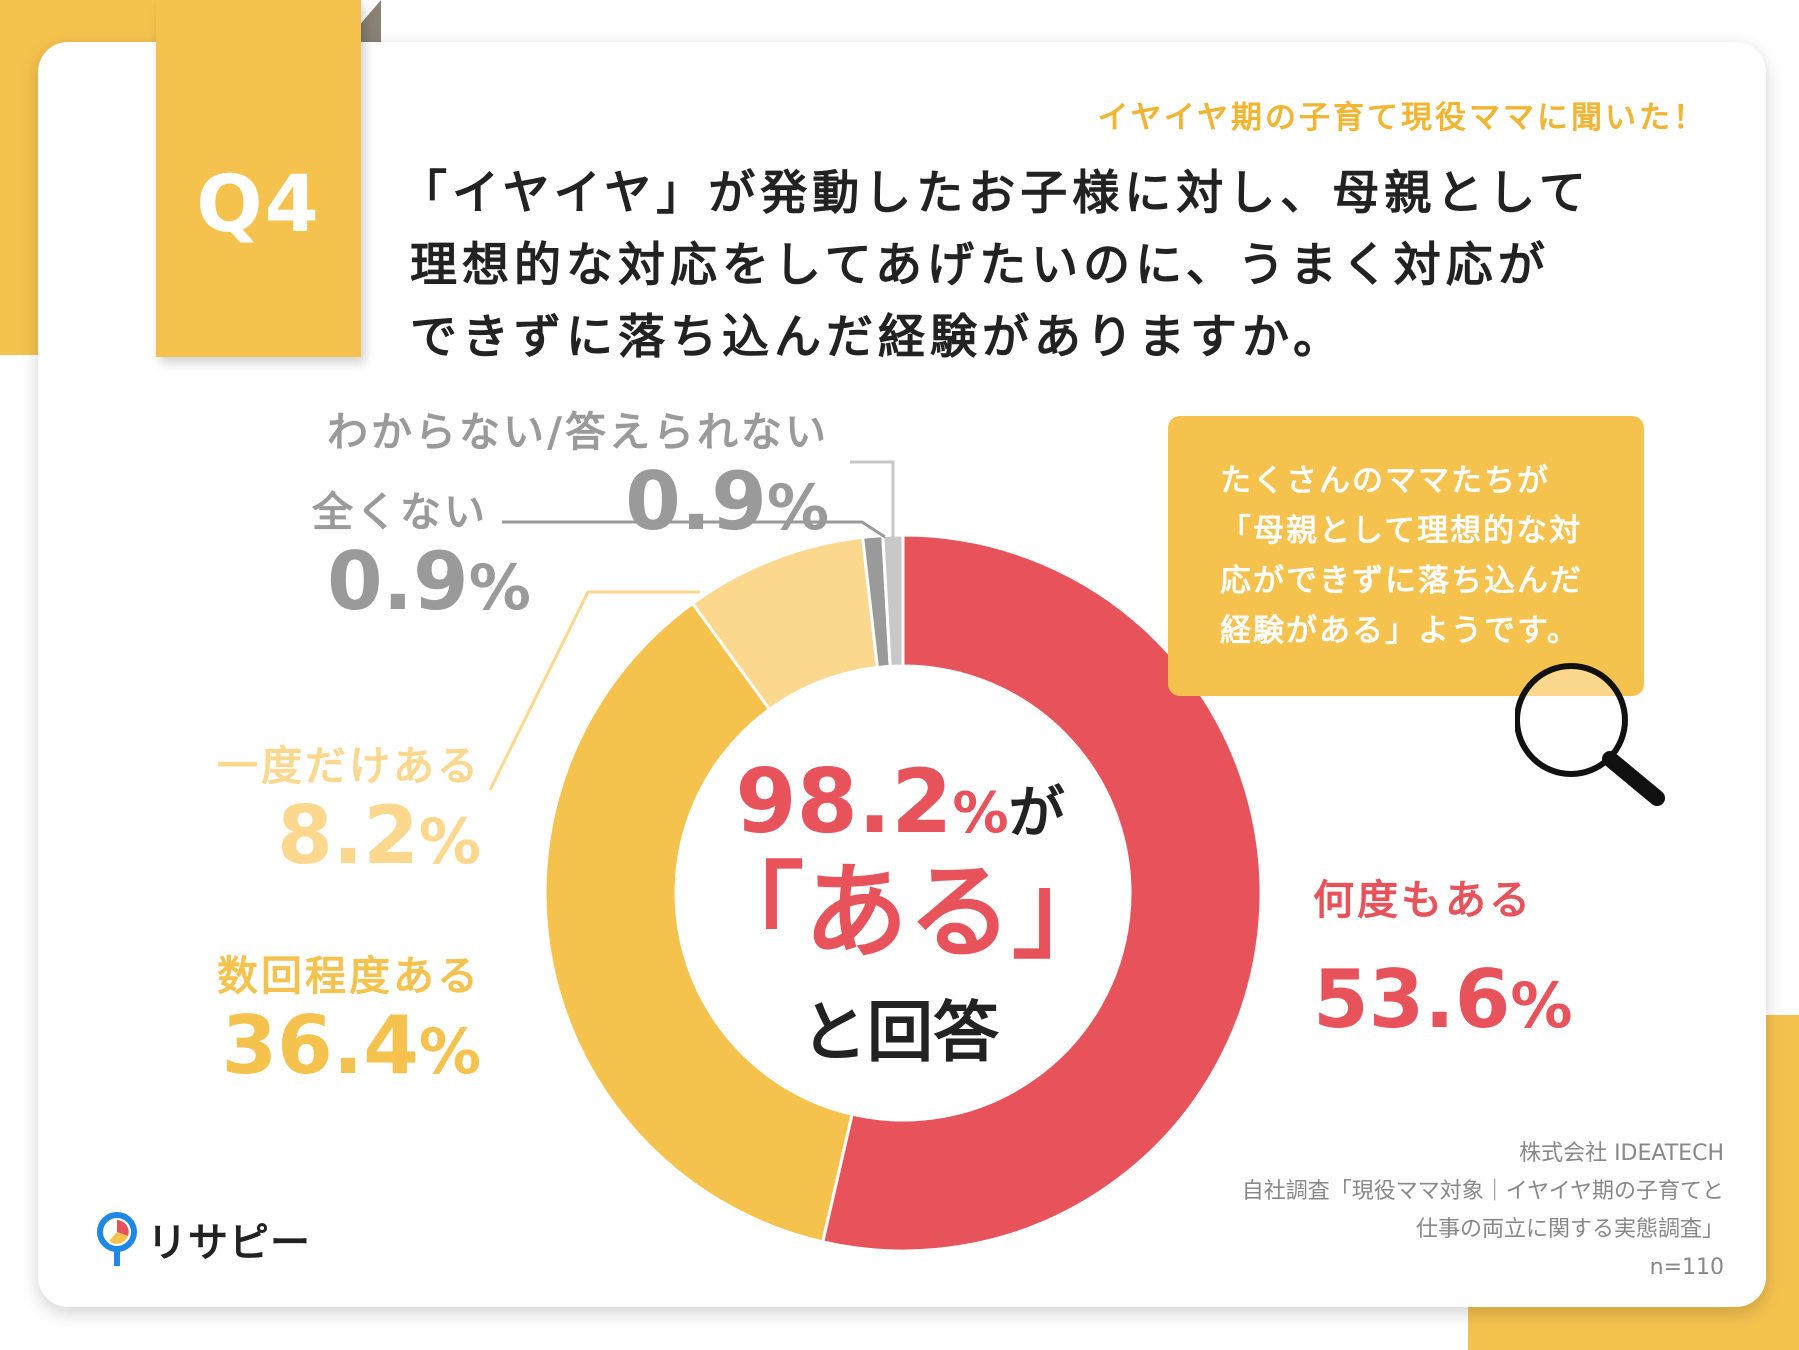  What do you see at coordinates (727, 501) in the screenshot?
I see `label-unknown-value: 0.9%` at bounding box center [727, 501].